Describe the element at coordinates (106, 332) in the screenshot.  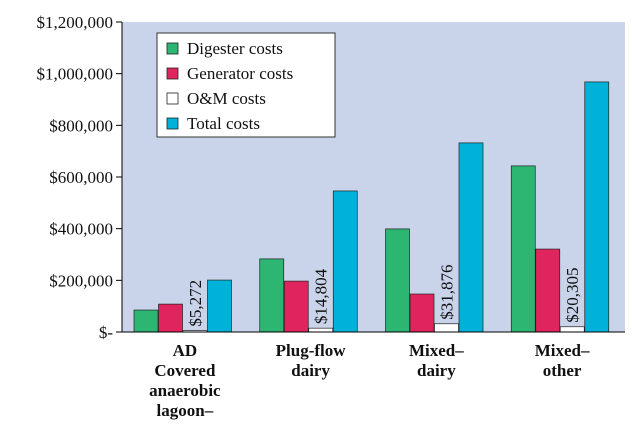
I see `y-tick-label: $-` at that location.